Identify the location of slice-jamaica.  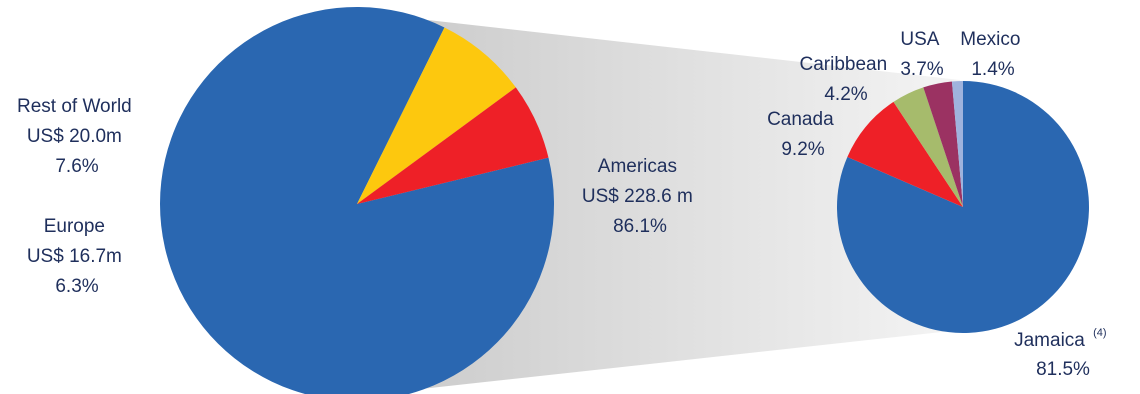
(962, 207).